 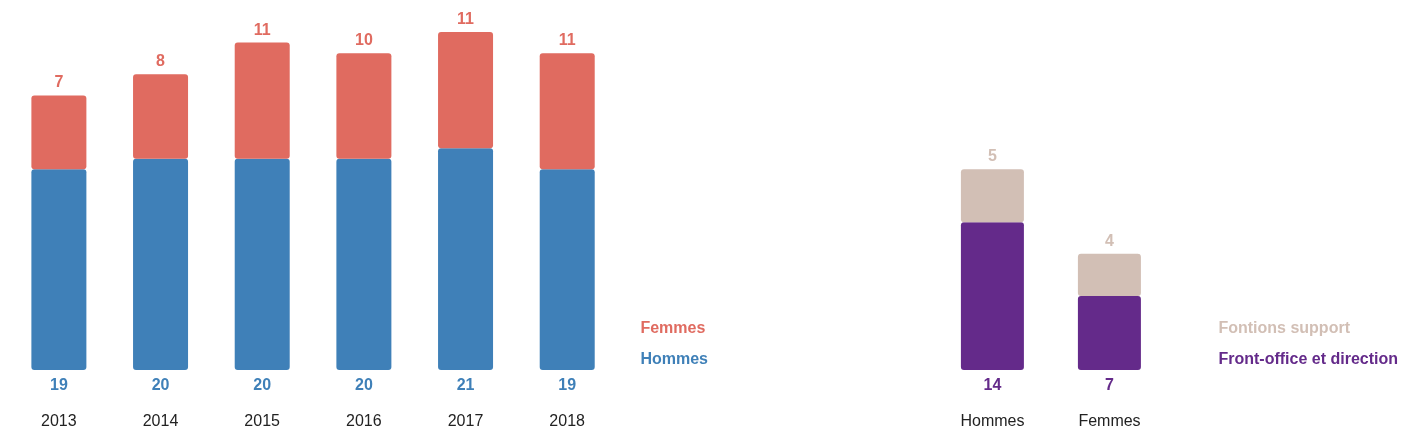 I want to click on x-tick-label: Hommes, so click(x=992, y=420).